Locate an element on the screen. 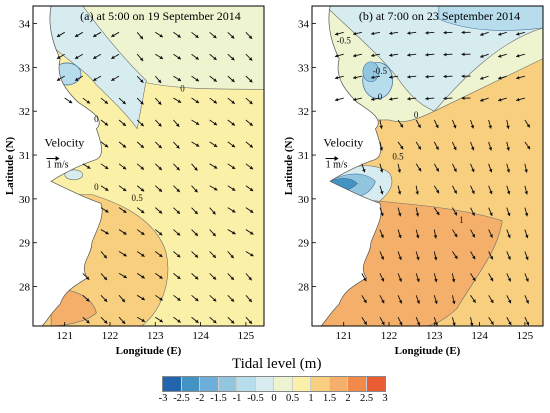 The width and height of the screenshot is (550, 413). legend-tick-label: -2.5 is located at coordinates (181, 398).